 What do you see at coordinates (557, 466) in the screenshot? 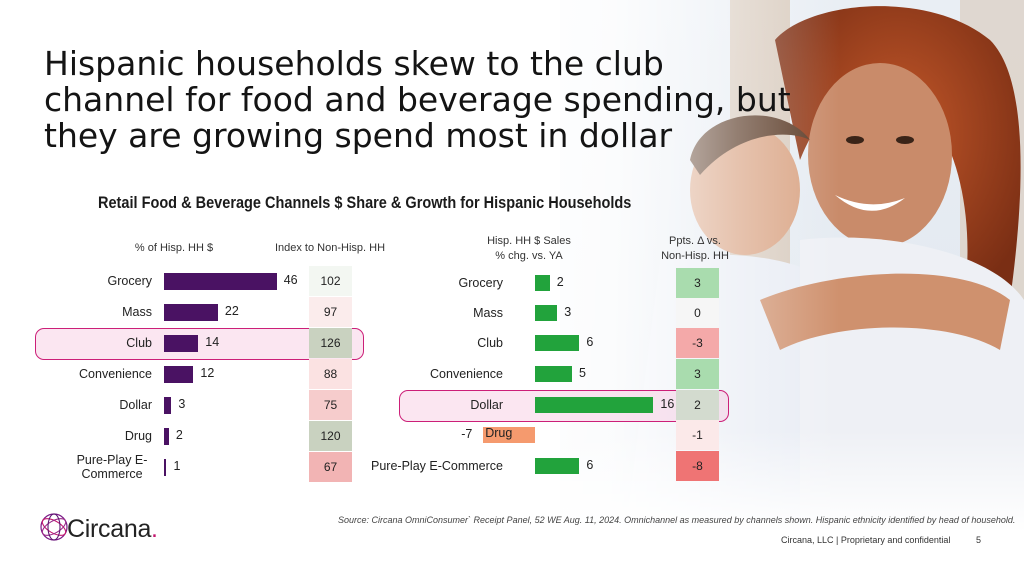
I see `growth-bar-pure-play-e-commerce` at bounding box center [557, 466].